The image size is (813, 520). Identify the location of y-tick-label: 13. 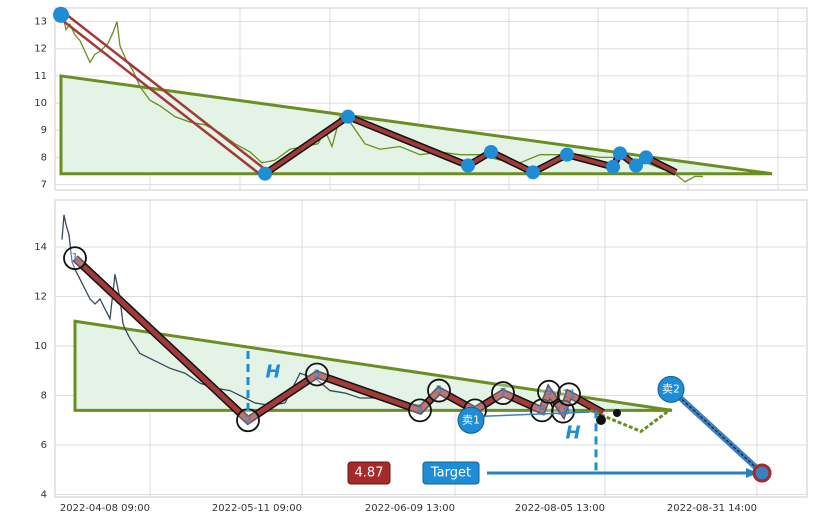
(40, 22).